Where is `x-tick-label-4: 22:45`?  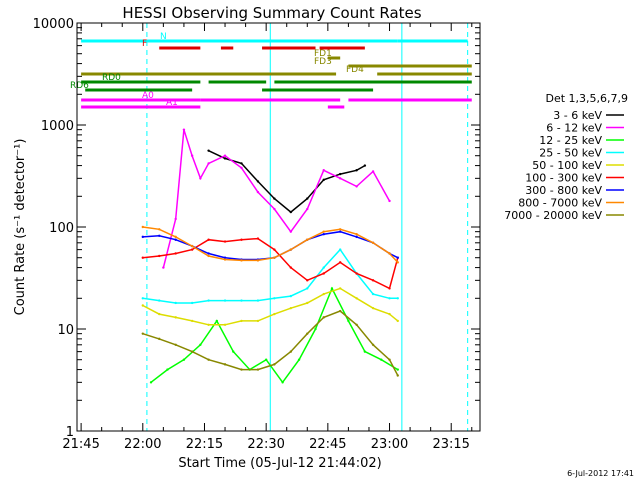
x-tick-label-4: 22:45 is located at coordinates (327, 444).